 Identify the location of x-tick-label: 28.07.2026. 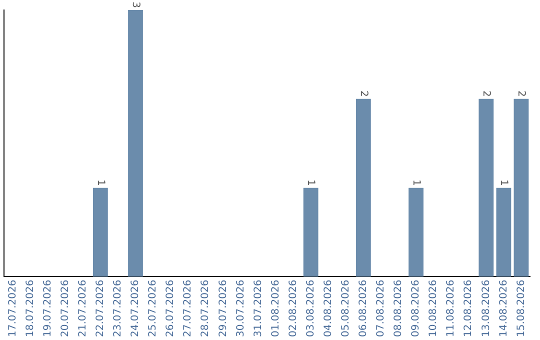
(206, 309).